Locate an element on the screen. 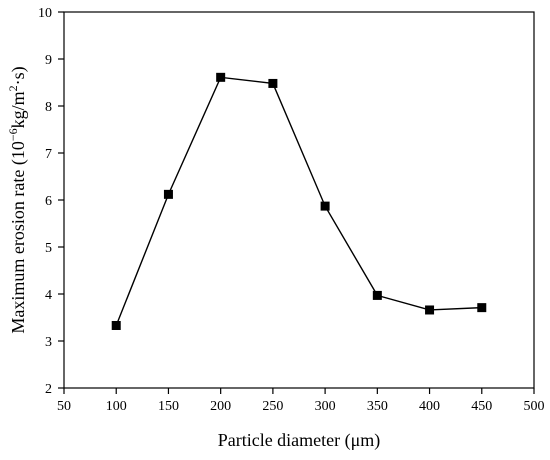 The image size is (550, 460). y-axis-label-exponent2: 2 is located at coordinates (13, 88).